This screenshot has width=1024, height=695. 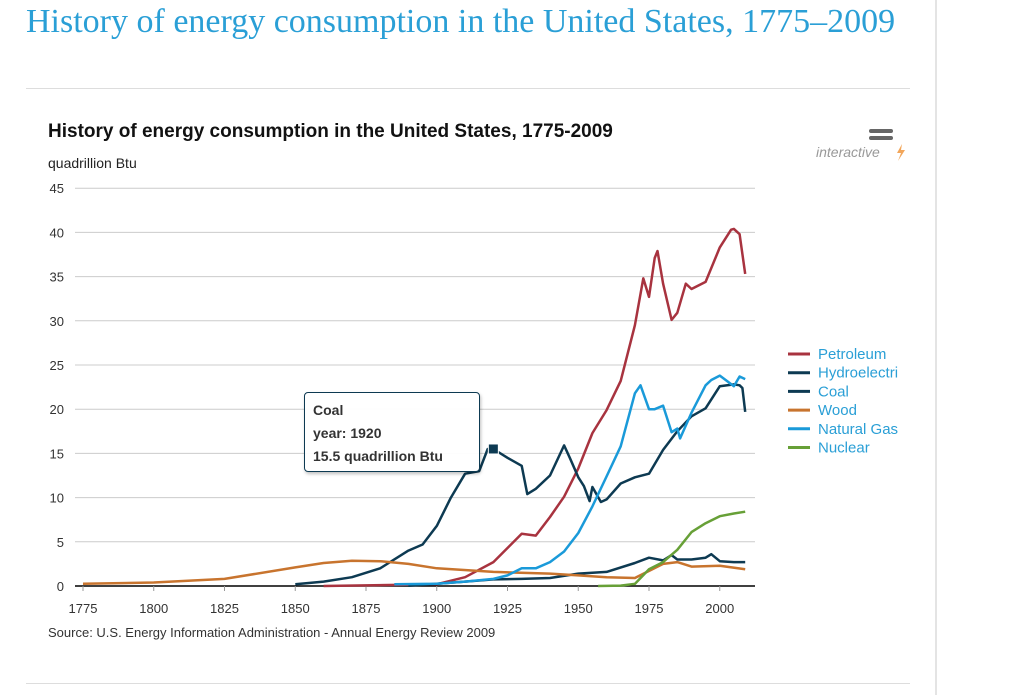 I want to click on menu-button, so click(x=881, y=134).